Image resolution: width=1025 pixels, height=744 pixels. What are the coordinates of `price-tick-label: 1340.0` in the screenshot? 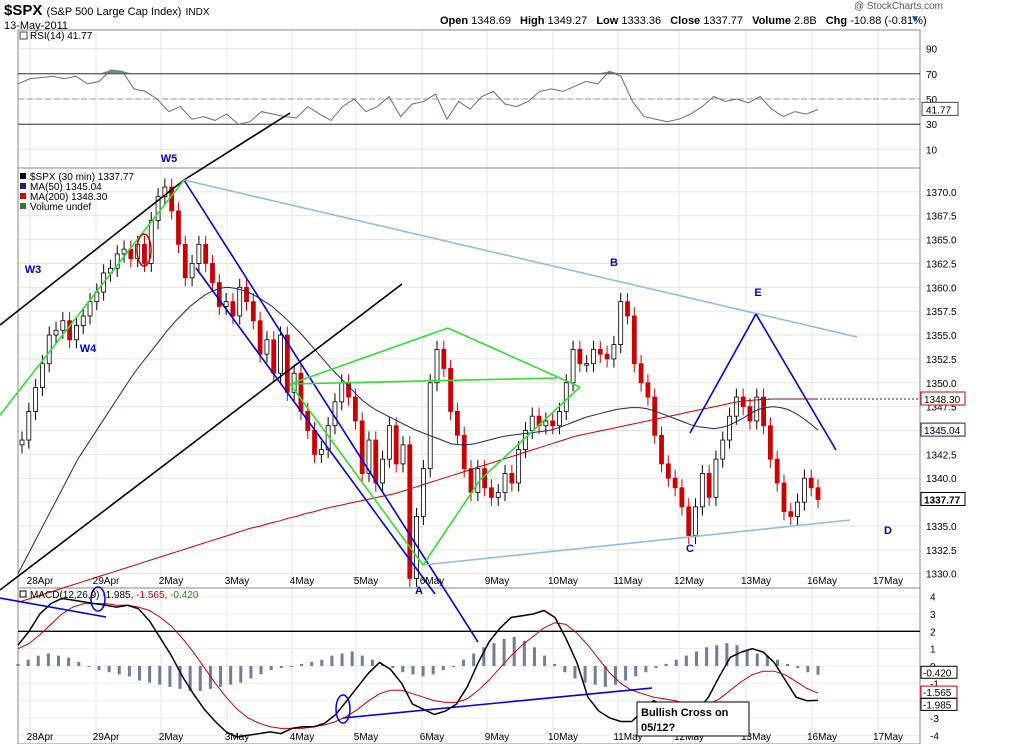 It's located at (941, 479).